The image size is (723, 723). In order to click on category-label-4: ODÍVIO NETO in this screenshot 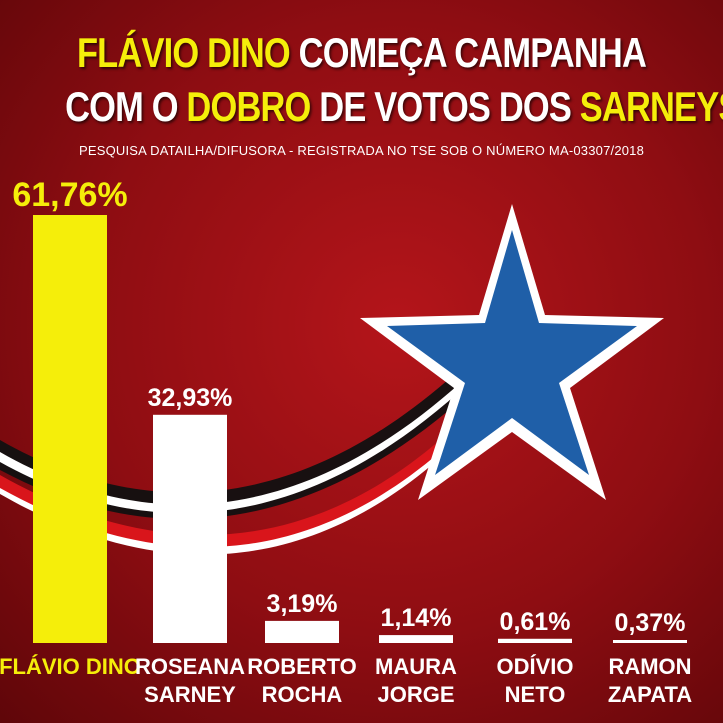, I will do `click(534, 680)`.